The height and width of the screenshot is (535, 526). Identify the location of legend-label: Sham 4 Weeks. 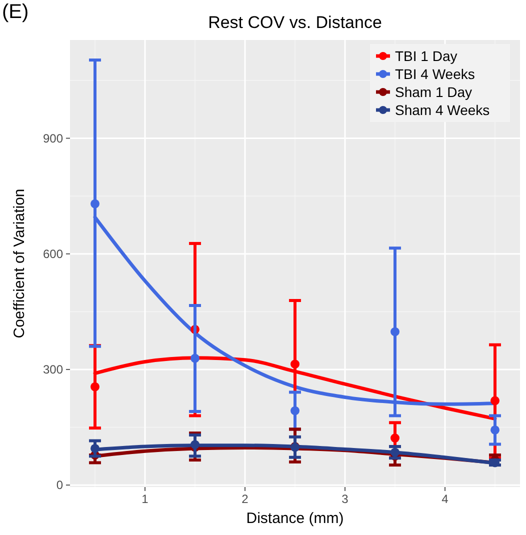
(442, 110).